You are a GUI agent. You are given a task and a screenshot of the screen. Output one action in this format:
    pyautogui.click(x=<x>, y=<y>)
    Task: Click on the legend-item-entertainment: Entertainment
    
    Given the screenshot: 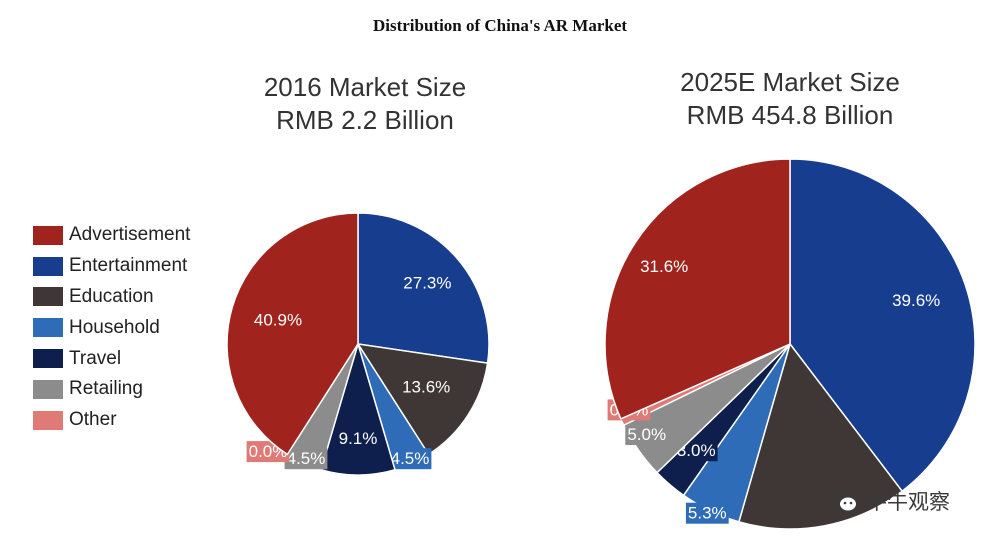 What is the action you would take?
    pyautogui.click(x=111, y=266)
    